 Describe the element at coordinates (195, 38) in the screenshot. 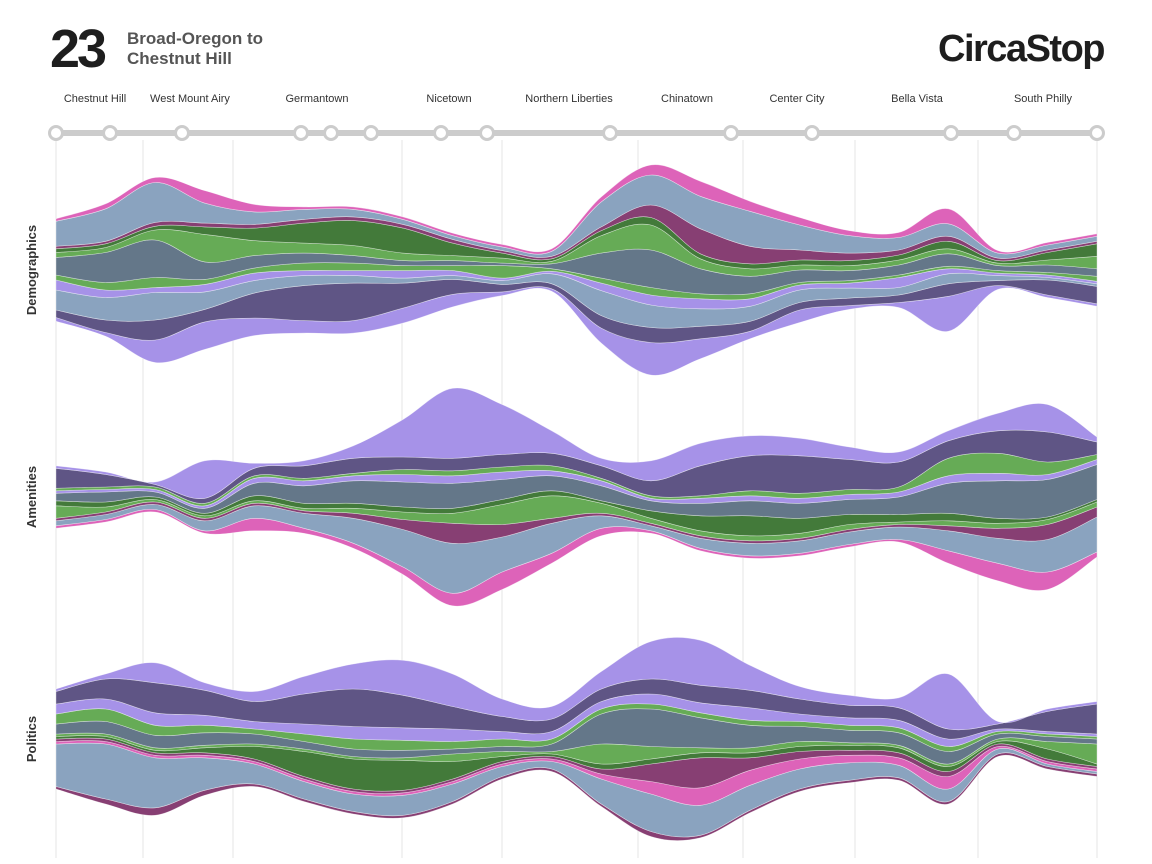

I see `route-name-line1: Broad-Oregon to` at that location.